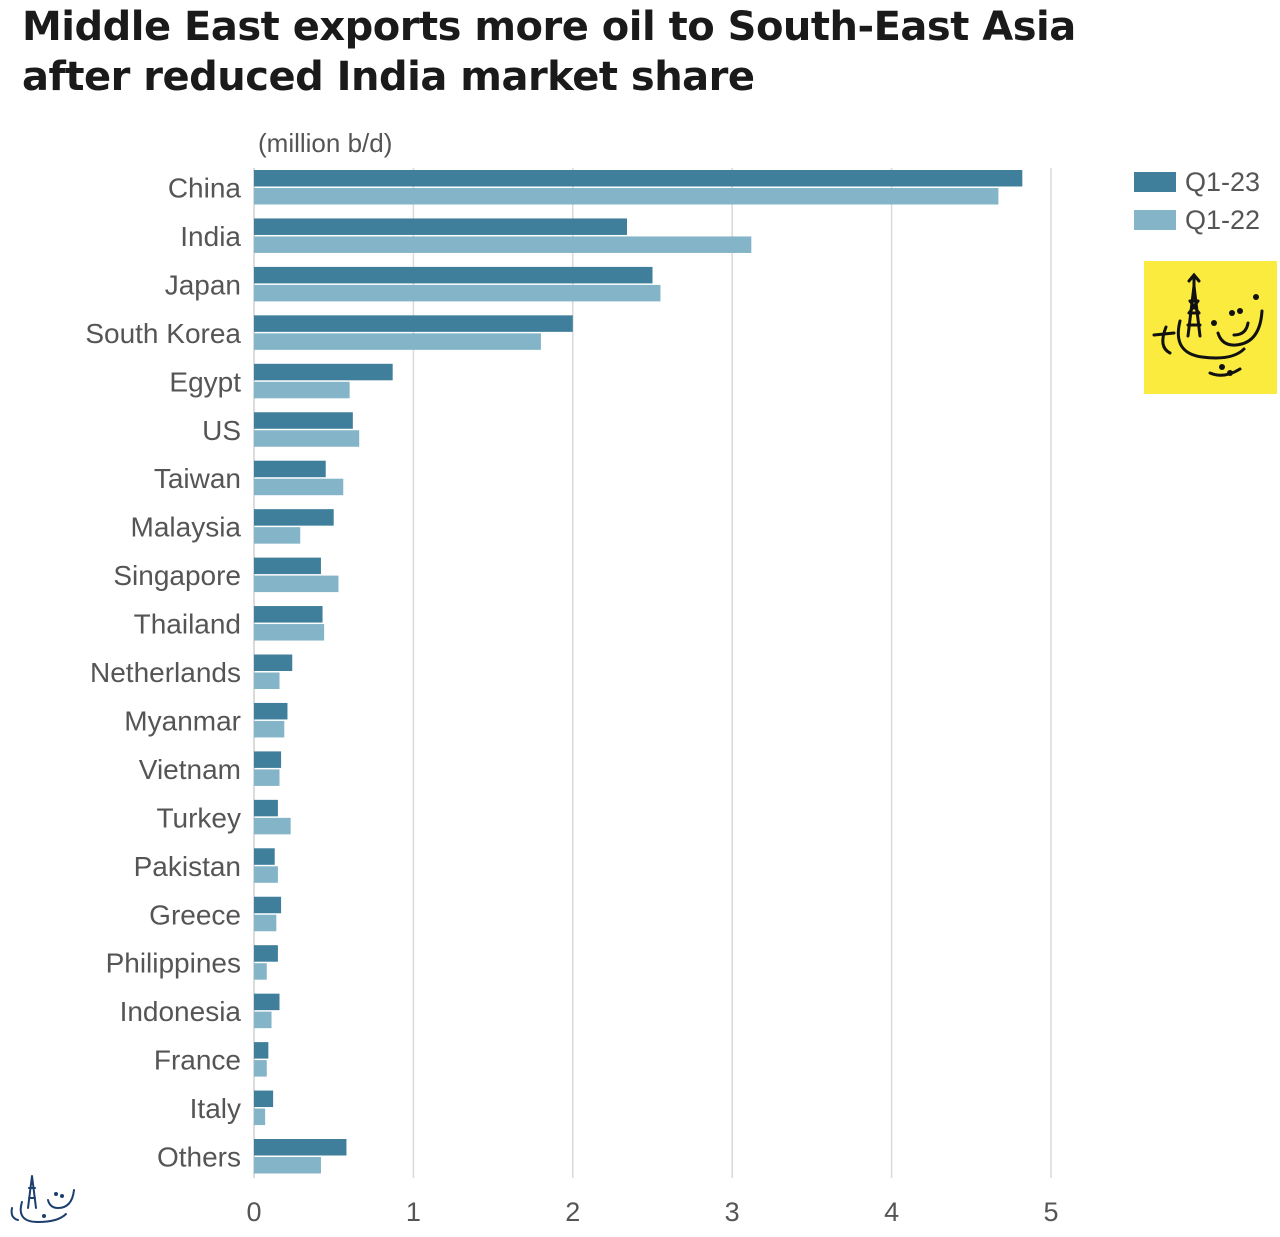 The width and height of the screenshot is (1280, 1237). Describe the element at coordinates (197, 478) in the screenshot. I see `category-label-taiwan: Taiwan` at that location.